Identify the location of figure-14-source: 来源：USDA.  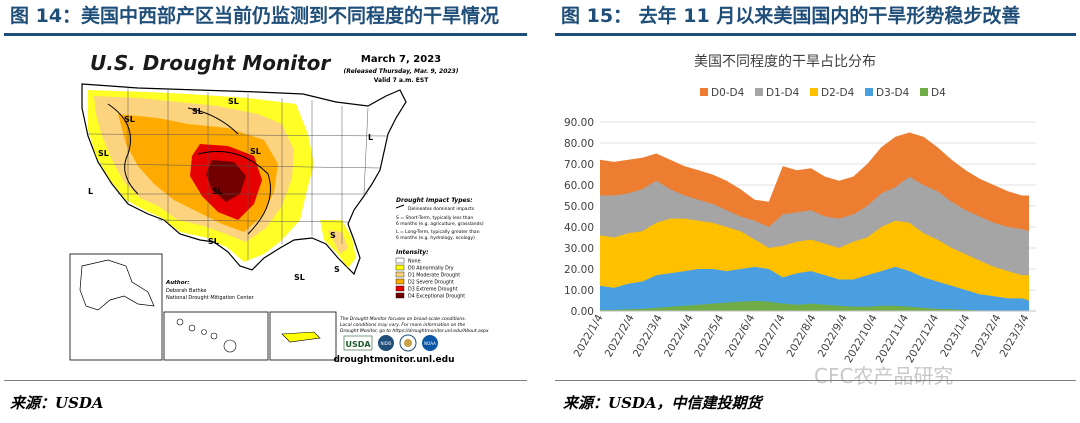
(57, 403).